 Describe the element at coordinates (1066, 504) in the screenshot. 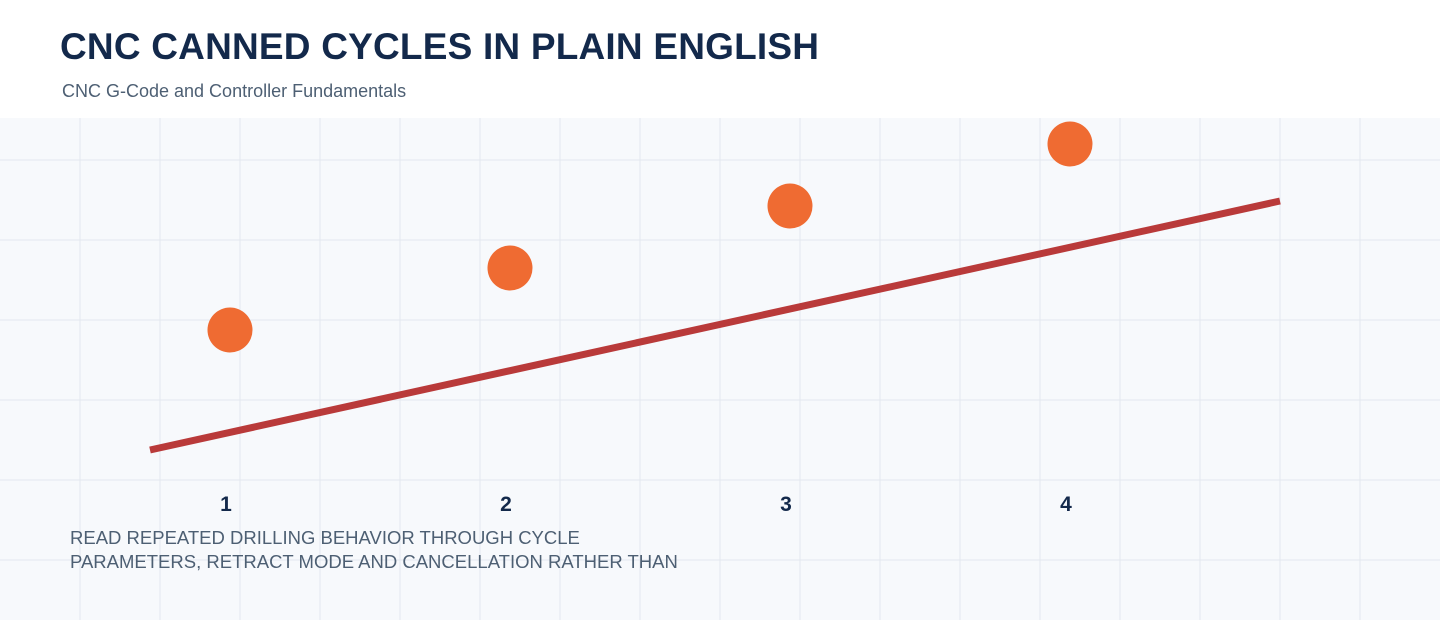

I see `step-4-label: 4` at that location.